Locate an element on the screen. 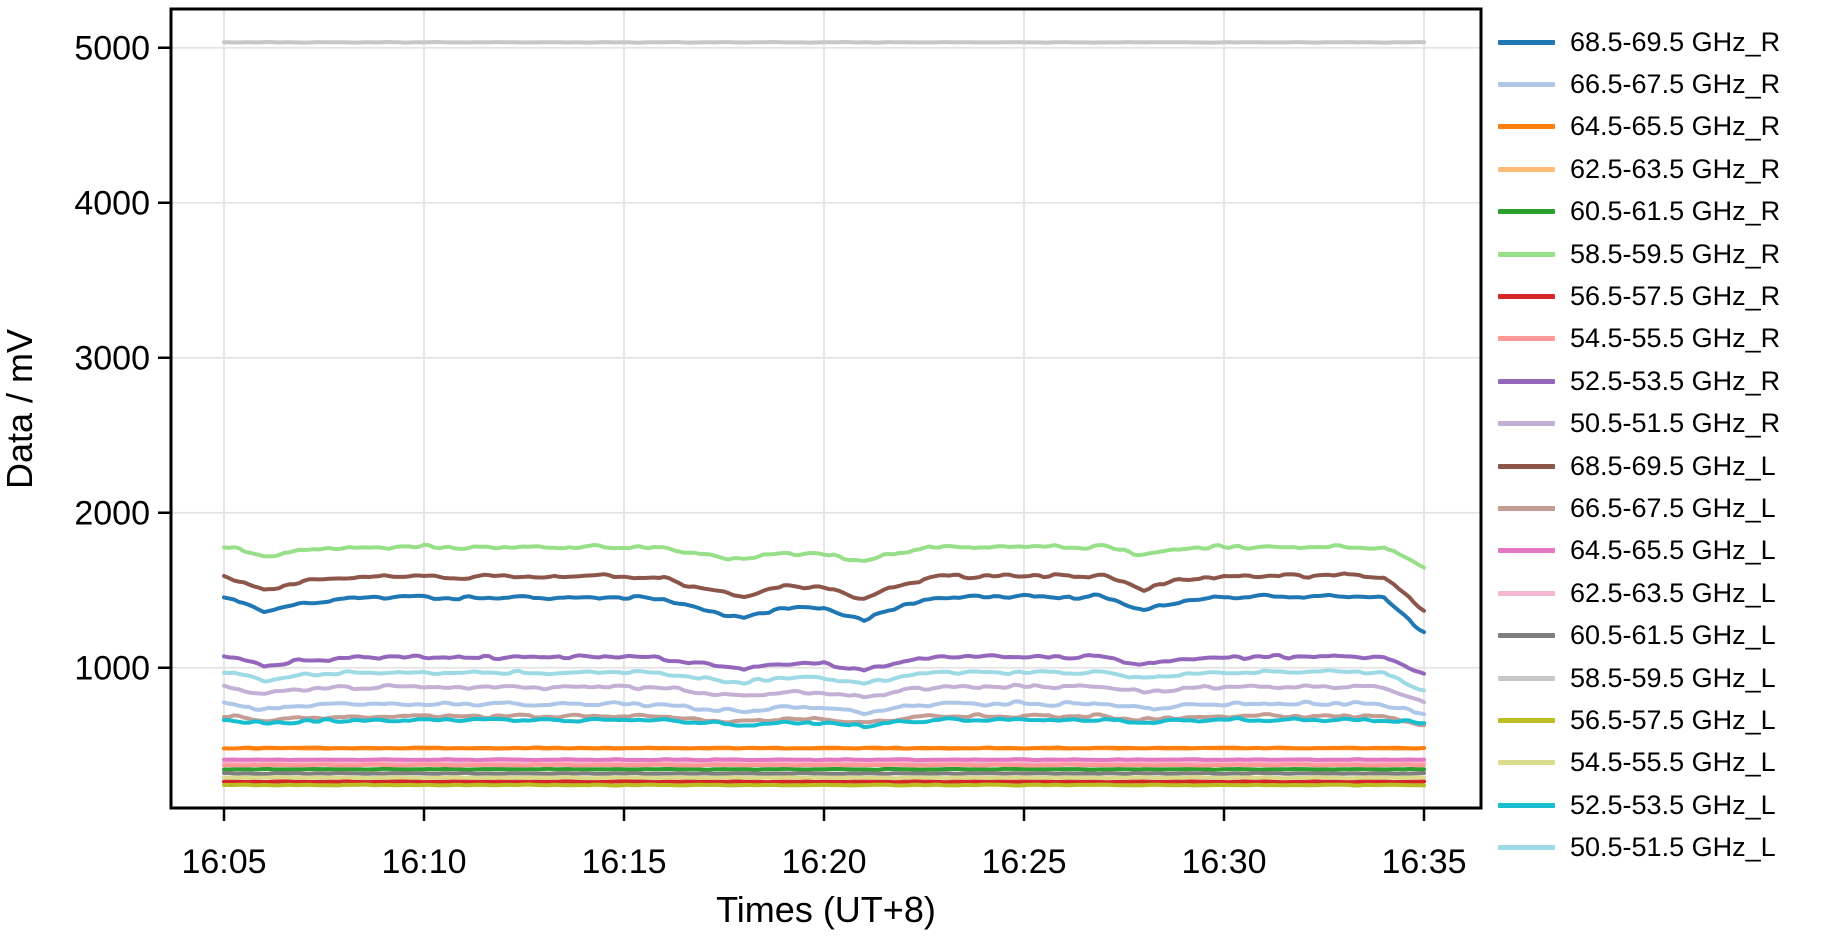  legend-label: 52.5-53.5 GHz_R is located at coordinates (1675, 380).